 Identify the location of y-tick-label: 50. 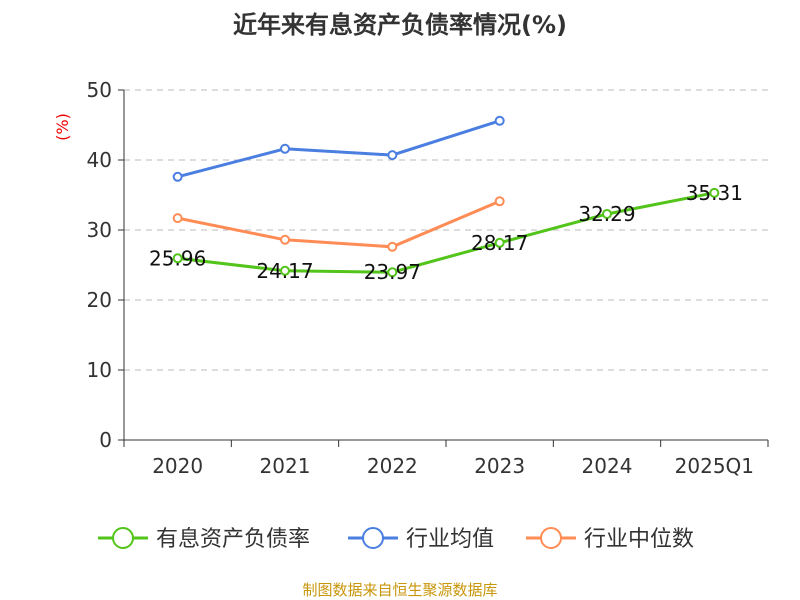
(99, 90).